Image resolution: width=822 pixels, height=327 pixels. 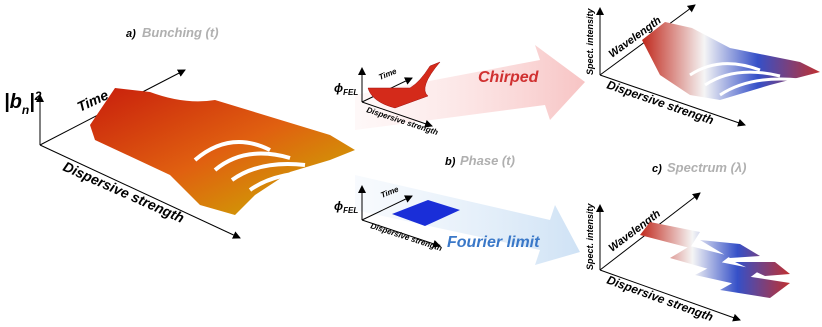 I want to click on axis-label: Time, so click(x=387, y=73).